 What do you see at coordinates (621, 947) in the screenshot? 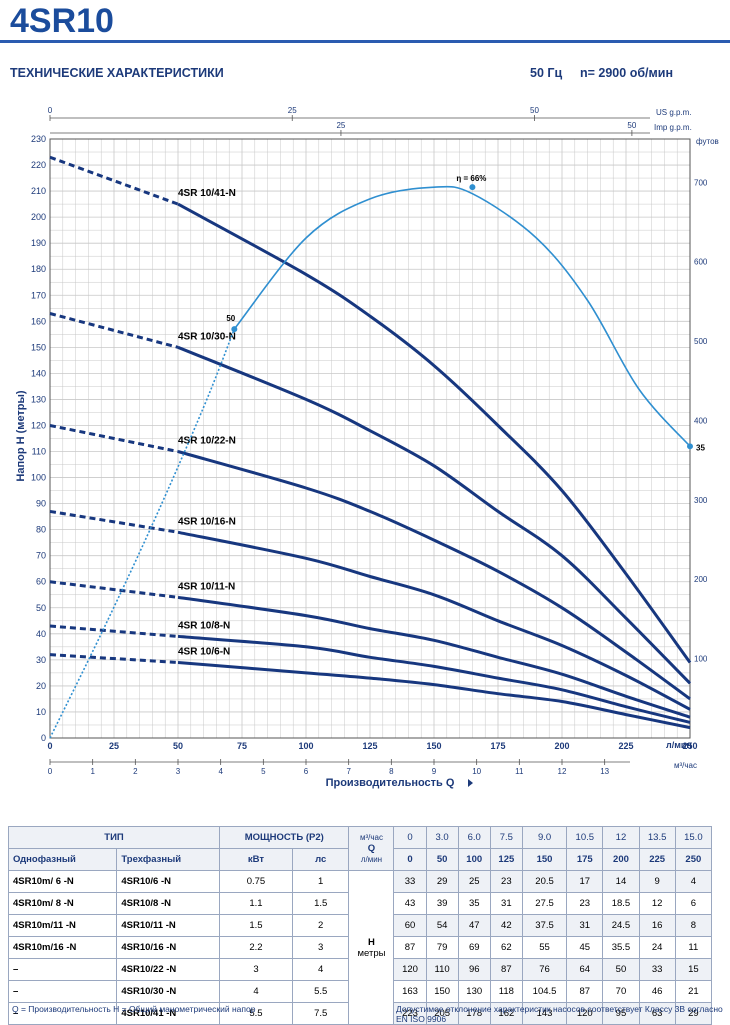
I see `table-cell: 35.5` at bounding box center [621, 947].